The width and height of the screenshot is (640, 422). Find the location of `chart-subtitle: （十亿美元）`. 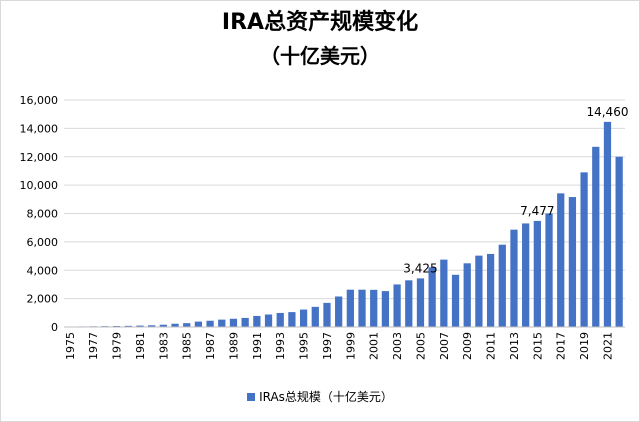

chart-subtitle: （十亿美元） is located at coordinates (320, 56).